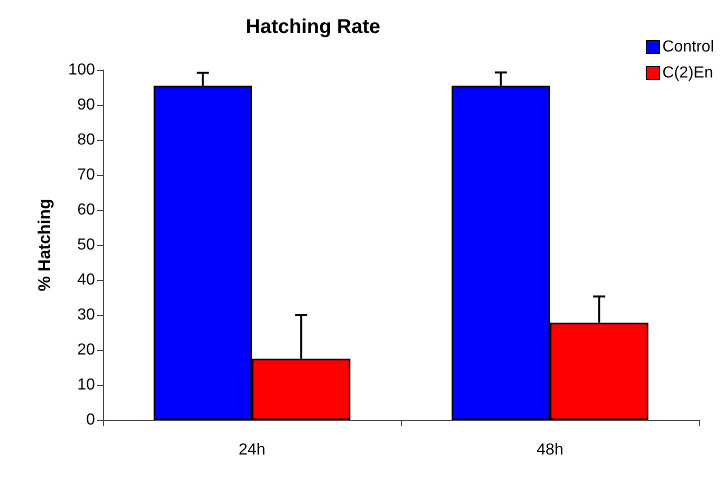  What do you see at coordinates (82, 70) in the screenshot?
I see `y-tick-label: 100` at bounding box center [82, 70].